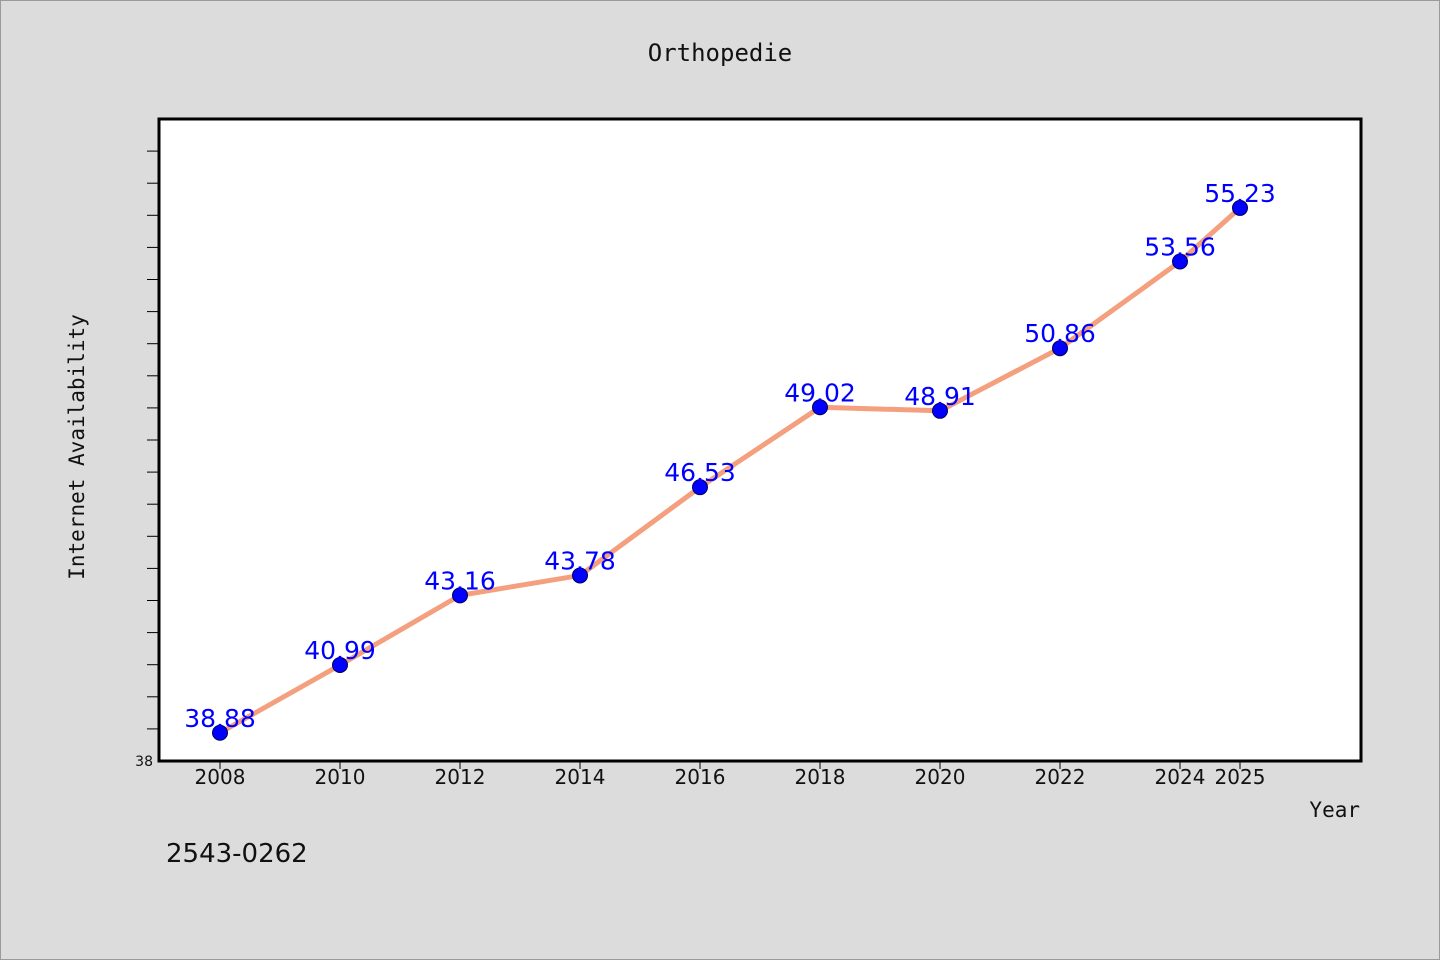 This screenshot has width=1440, height=960. Describe the element at coordinates (720, 53) in the screenshot. I see `chart-title: Orthopedie` at that location.